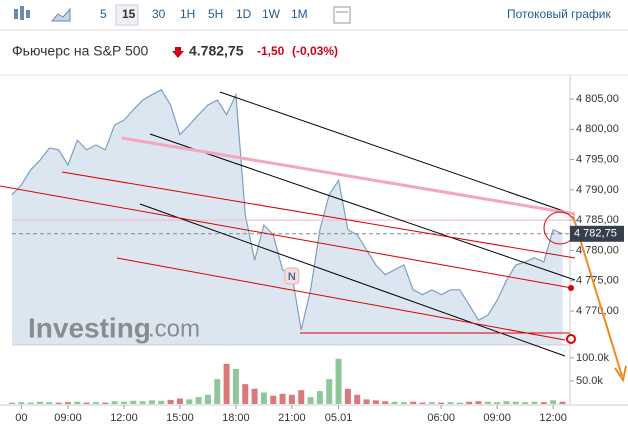 The image size is (628, 433). What do you see at coordinates (314, 15) in the screenshot?
I see `toolbar` at bounding box center [314, 15].